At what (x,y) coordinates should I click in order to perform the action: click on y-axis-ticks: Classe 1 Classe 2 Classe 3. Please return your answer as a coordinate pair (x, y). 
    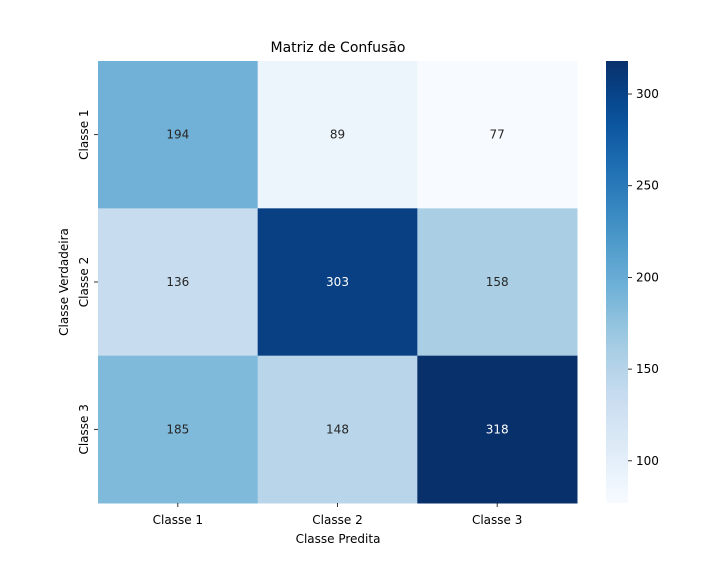
    Looking at the image, I should click on (87, 282).